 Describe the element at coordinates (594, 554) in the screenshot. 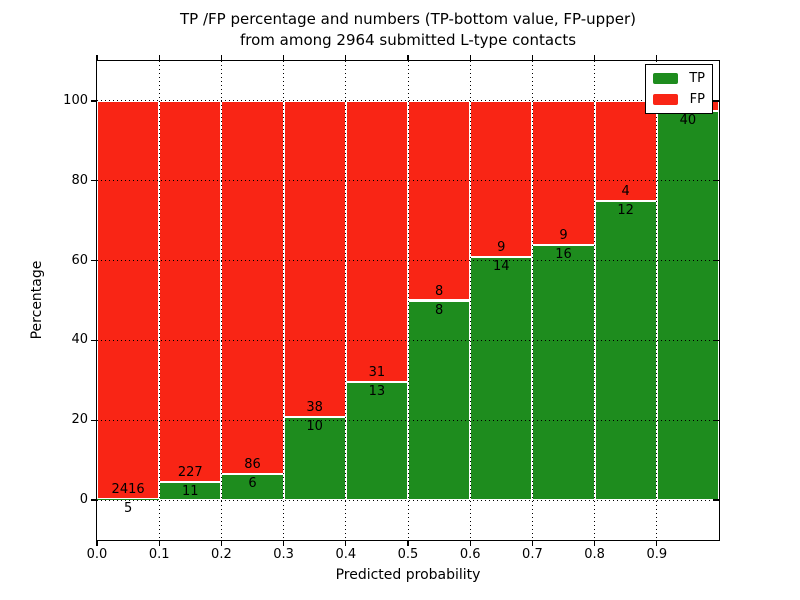

I see `x-tick-label: 0.8` at that location.